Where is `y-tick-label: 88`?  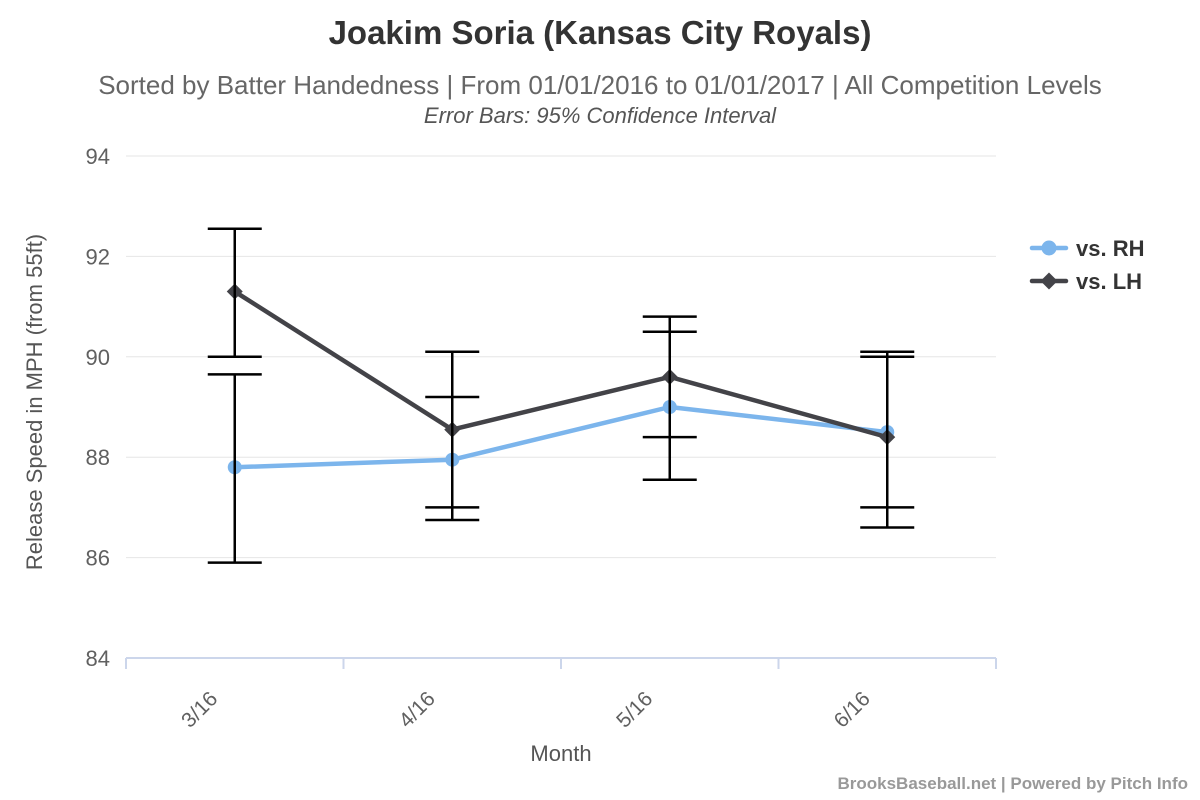
y-tick-label: 88 is located at coordinates (98, 457).